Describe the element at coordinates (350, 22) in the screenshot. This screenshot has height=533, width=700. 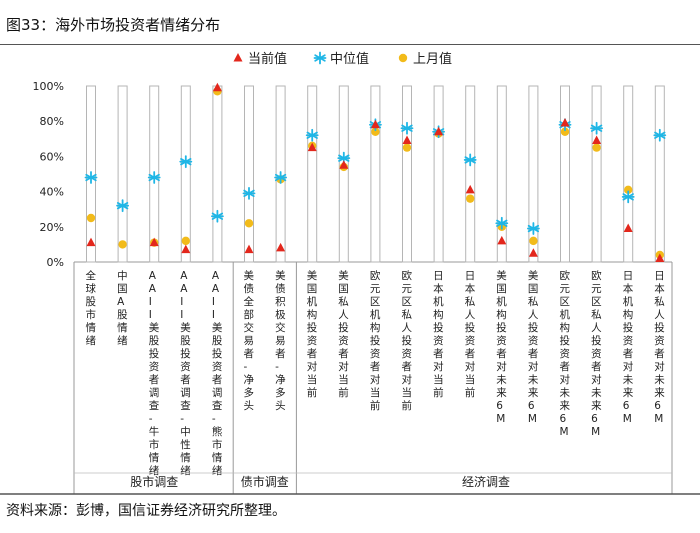
I see `figure-title-bar: 图33：海外市场投资者情绪分布` at that location.